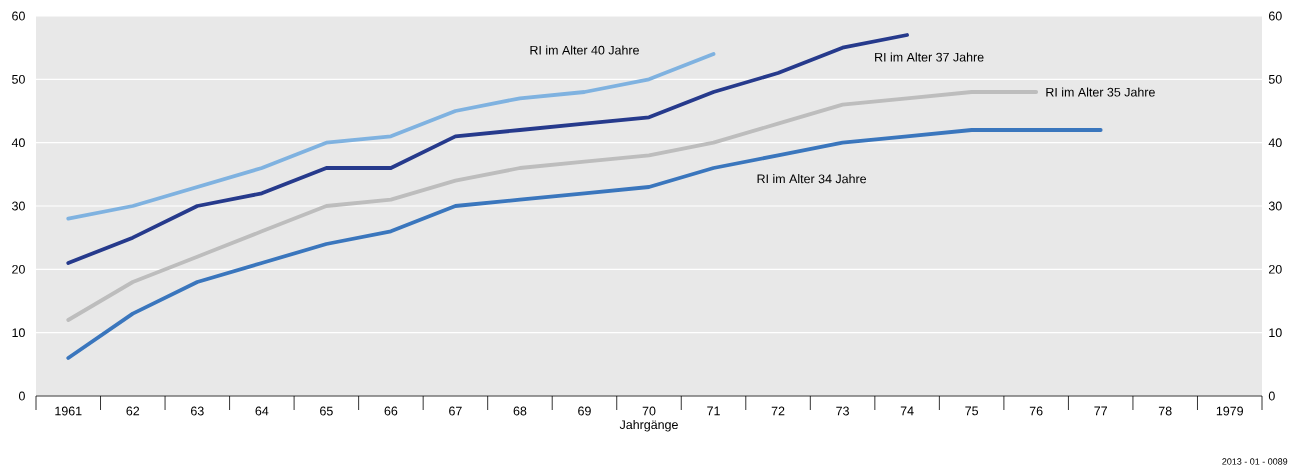 The width and height of the screenshot is (1298, 473). Describe the element at coordinates (326, 411) in the screenshot. I see `x-tick-label: 65` at that location.